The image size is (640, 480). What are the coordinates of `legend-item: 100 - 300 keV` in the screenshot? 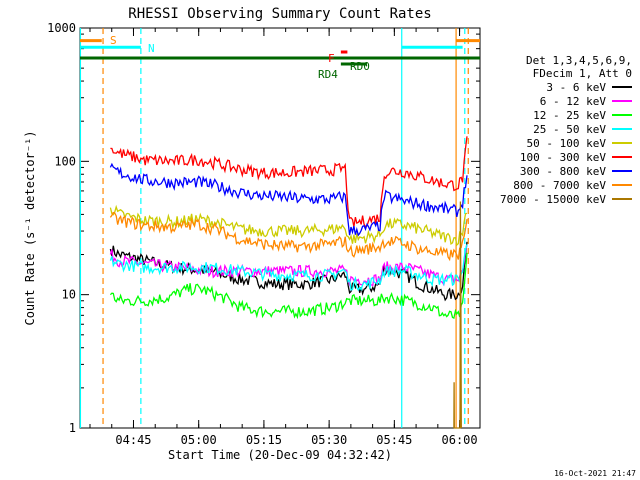 It's located at (556, 157).